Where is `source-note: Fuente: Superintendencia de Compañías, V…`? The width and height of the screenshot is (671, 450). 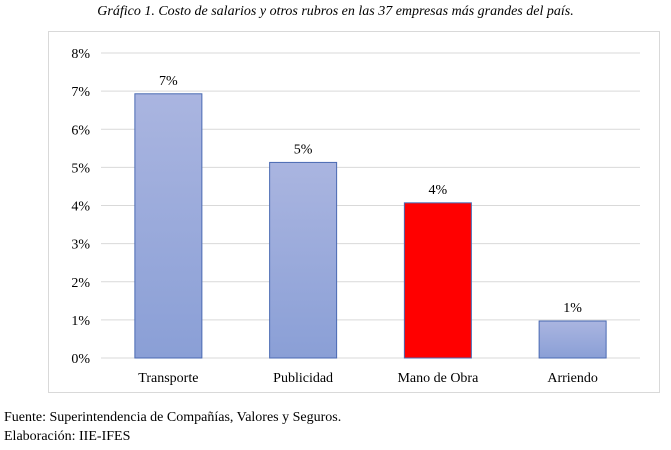
source-note: Fuente: Superintendencia de Compañías, V… is located at coordinates (173, 417).